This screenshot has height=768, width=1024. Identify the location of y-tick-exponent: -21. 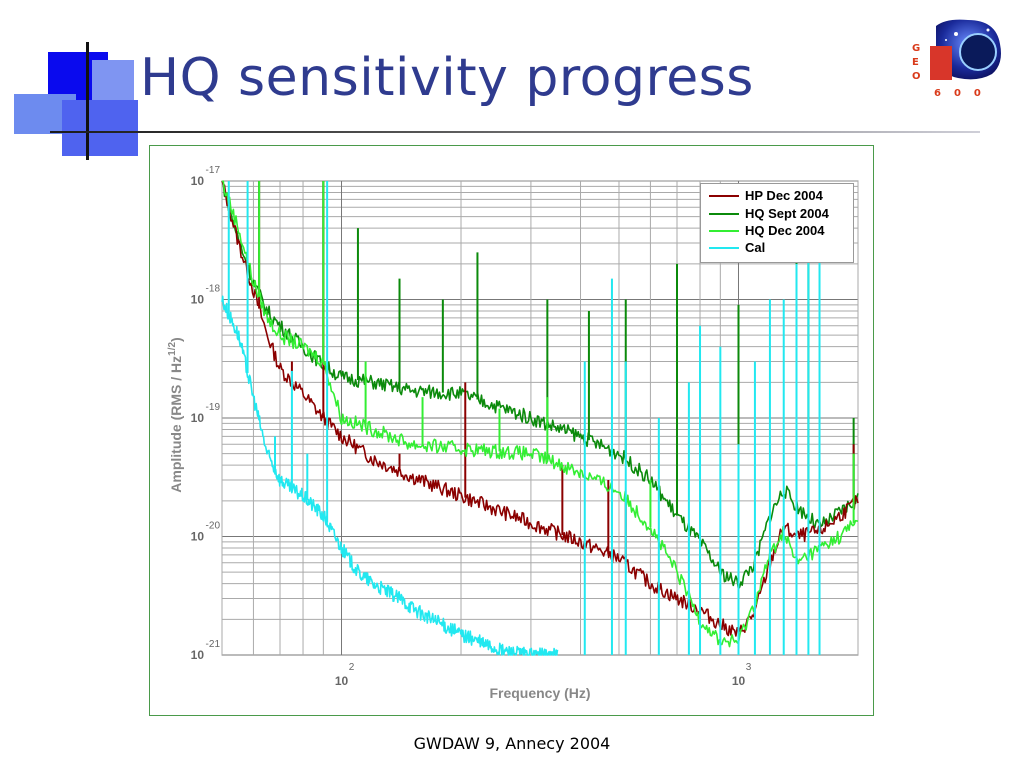
(213, 644).